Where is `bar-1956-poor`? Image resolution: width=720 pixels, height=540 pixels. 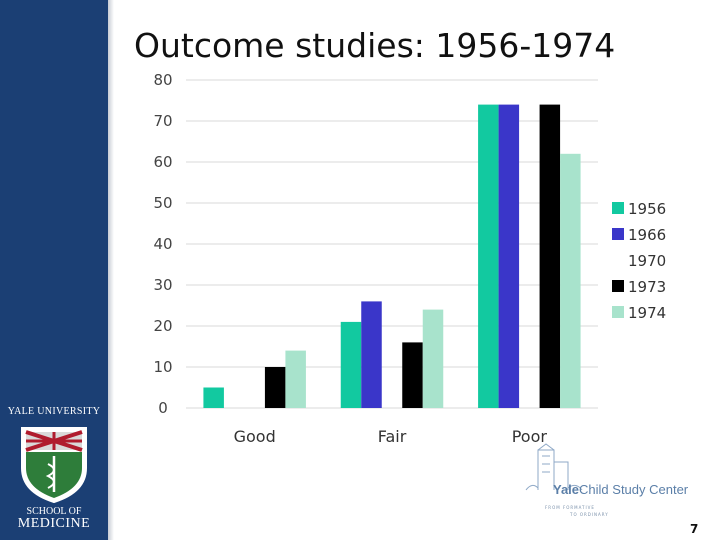
bar-1956-poor is located at coordinates (488, 256).